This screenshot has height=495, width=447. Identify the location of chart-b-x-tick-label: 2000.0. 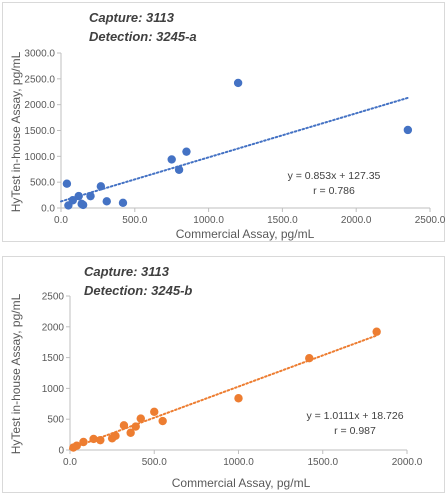
(407, 462).